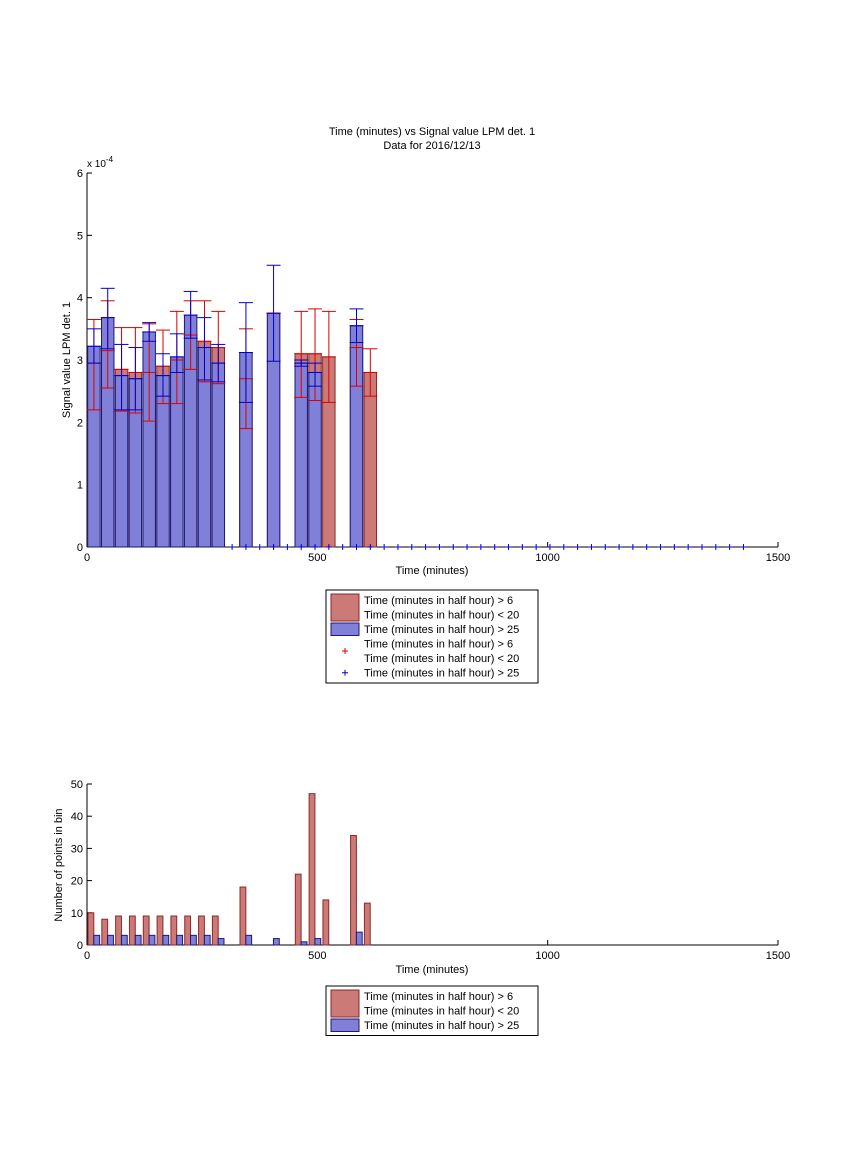  What do you see at coordinates (345, 607) in the screenshot?
I see `top-legend-swatch-red` at bounding box center [345, 607].